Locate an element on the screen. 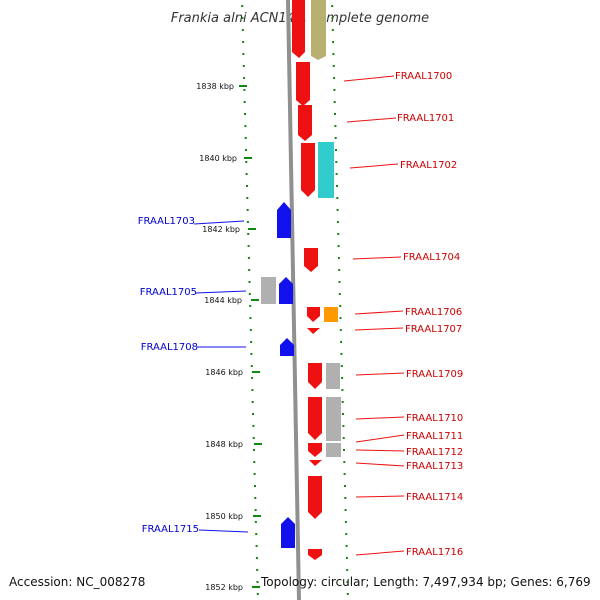 This screenshot has height=600, width=600. kbp-label: 1848 kbp is located at coordinates (224, 444).